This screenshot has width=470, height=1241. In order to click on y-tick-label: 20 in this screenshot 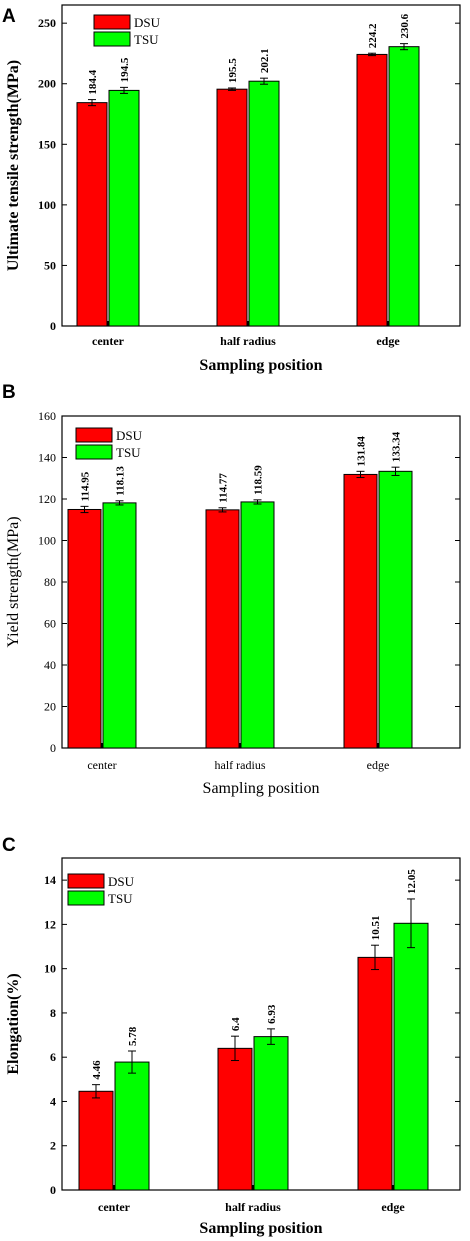, I will do `click(50, 707)`.